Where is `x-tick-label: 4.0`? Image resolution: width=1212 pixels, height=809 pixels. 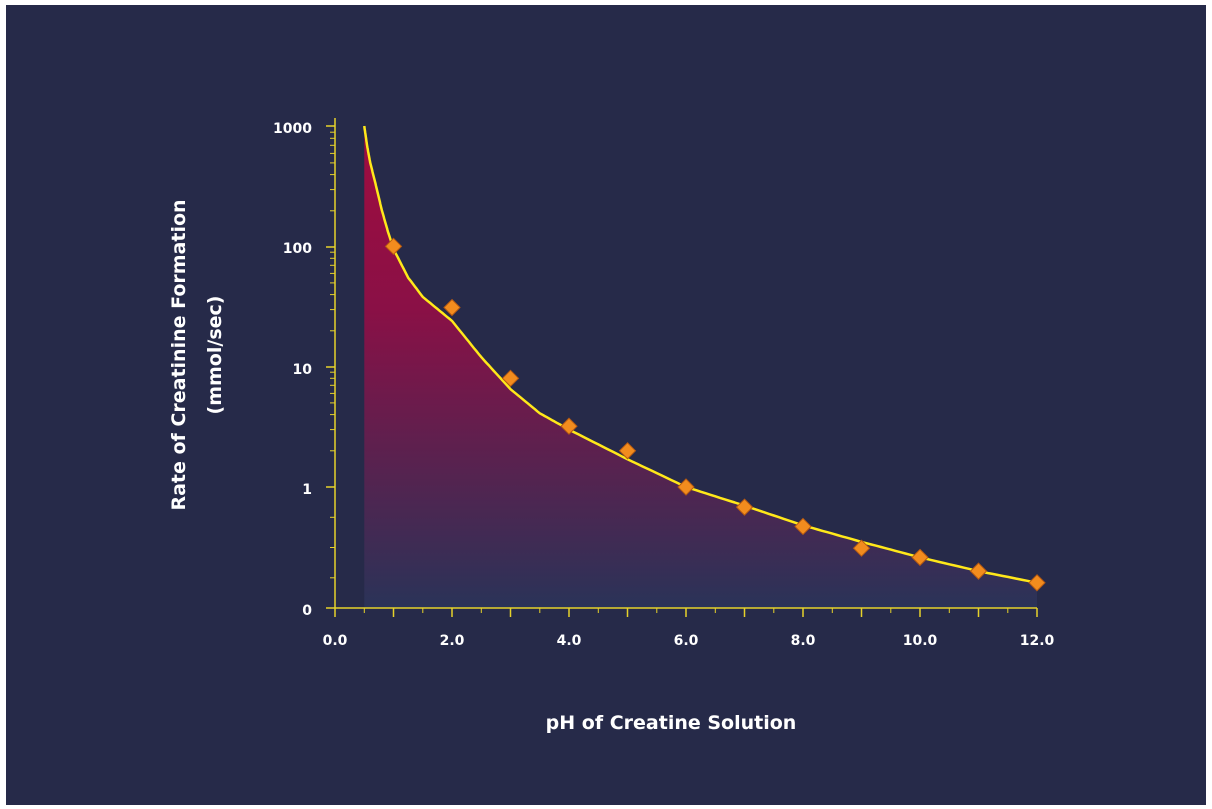
x-tick-label: 4.0 is located at coordinates (569, 641).